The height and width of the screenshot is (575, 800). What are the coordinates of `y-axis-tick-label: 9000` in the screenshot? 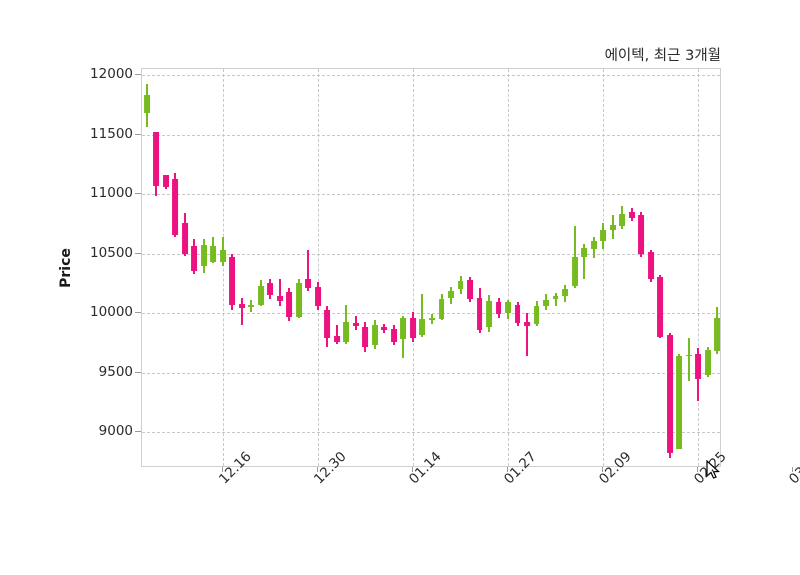 It's located at (115, 431).